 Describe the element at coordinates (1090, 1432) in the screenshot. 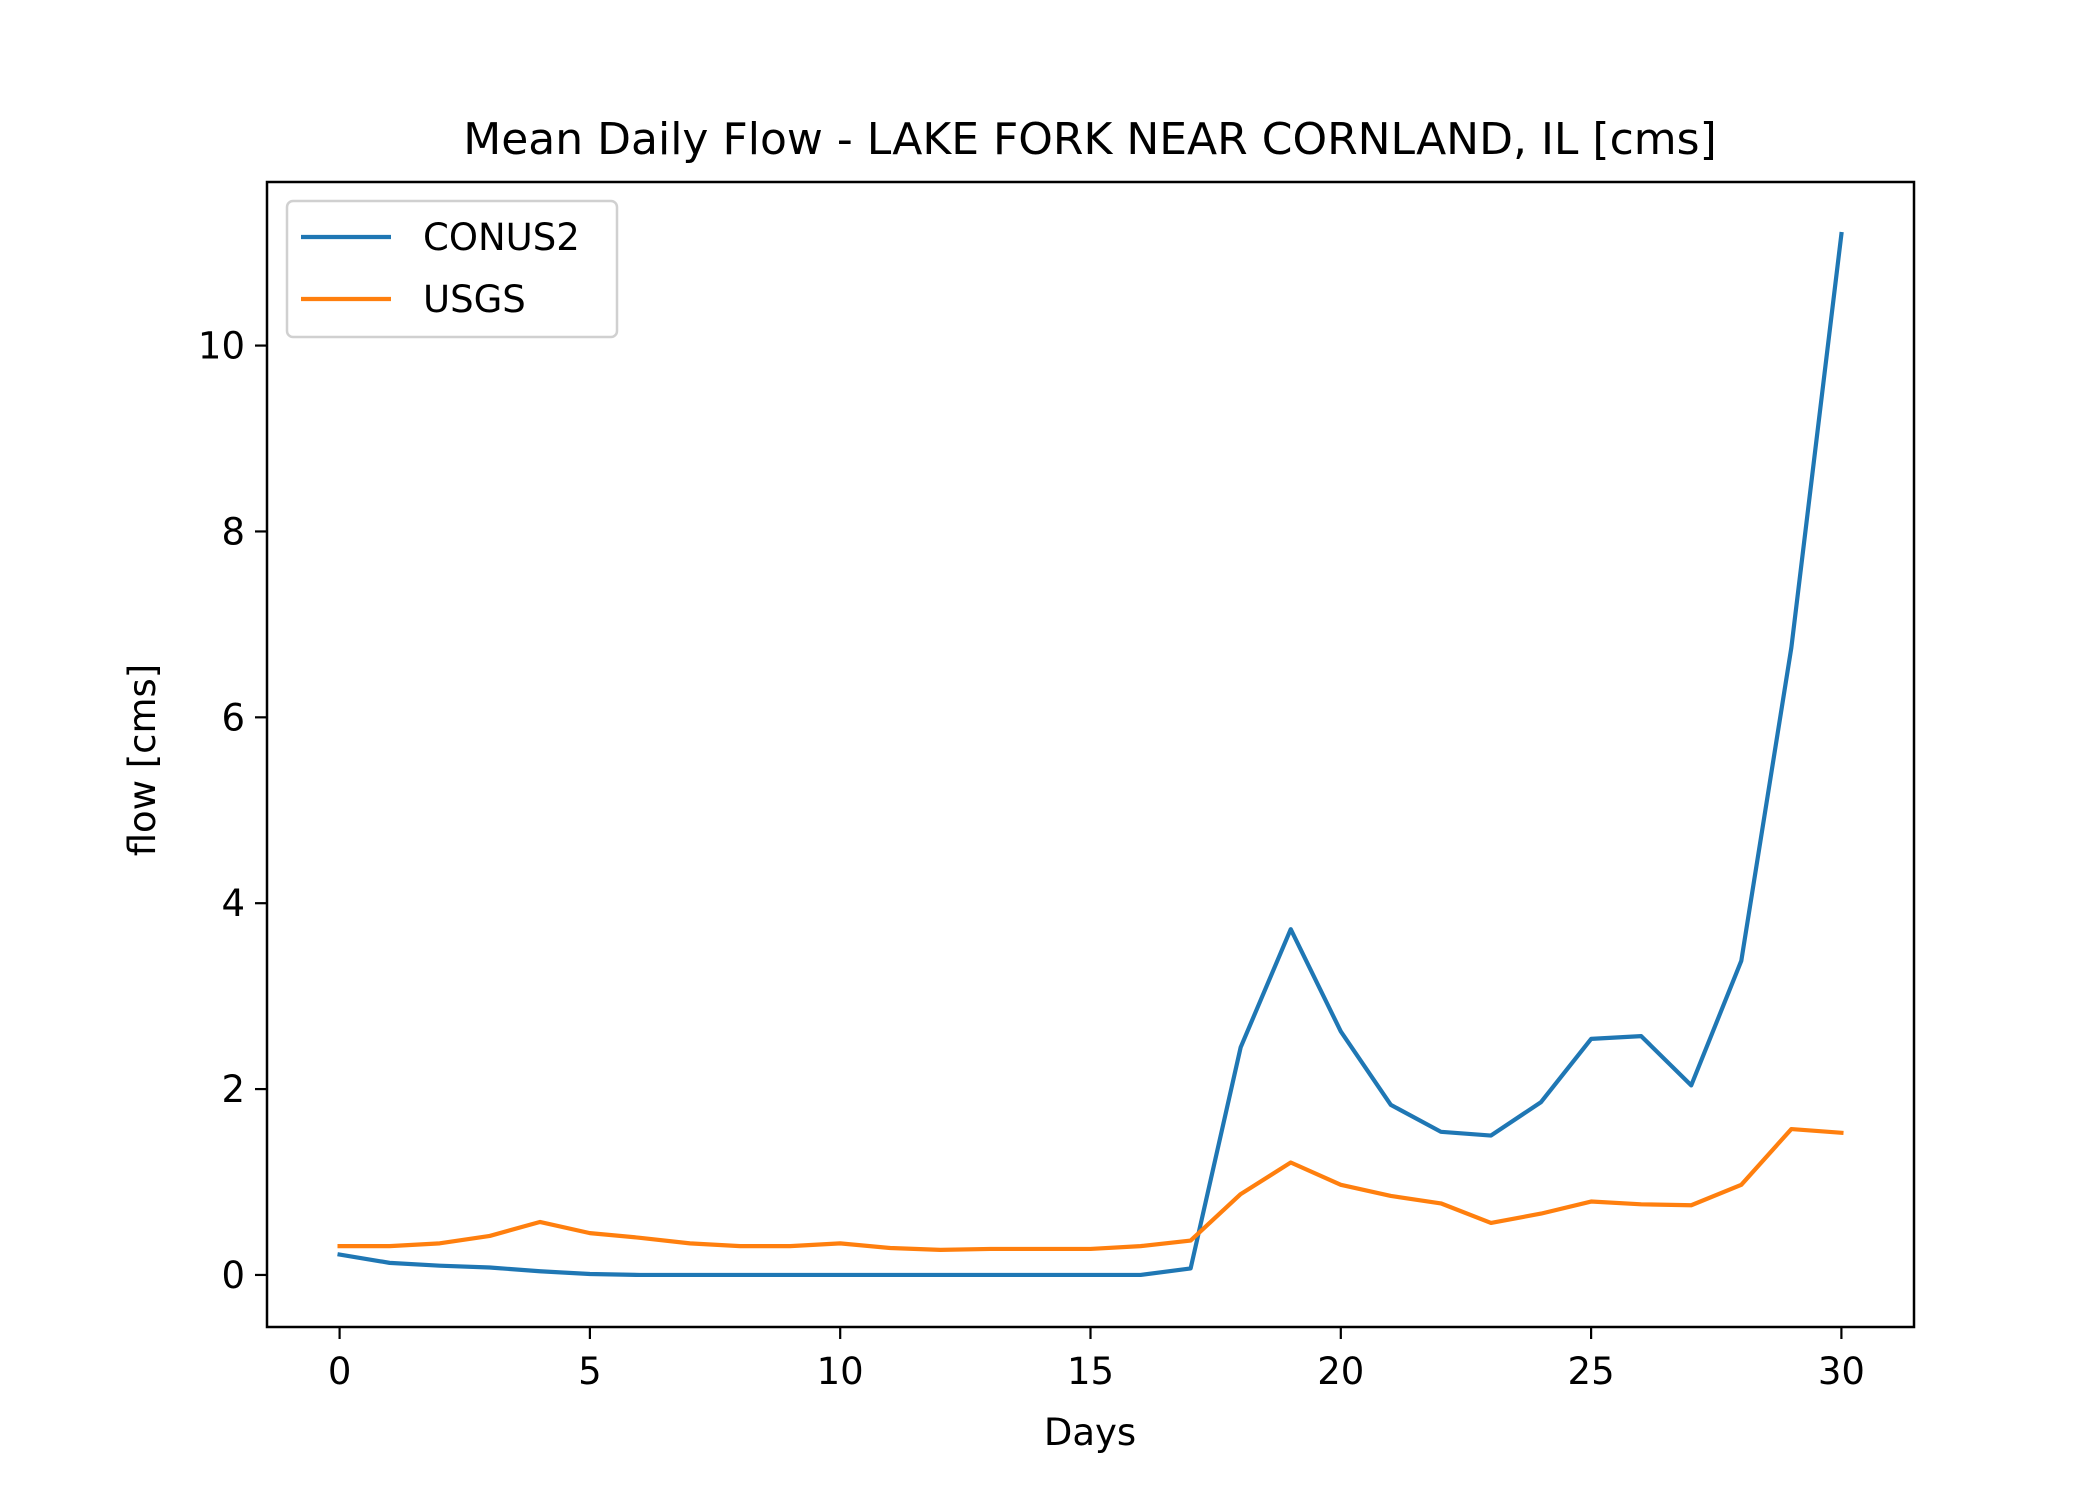

I see `x-axis-label: Days` at that location.